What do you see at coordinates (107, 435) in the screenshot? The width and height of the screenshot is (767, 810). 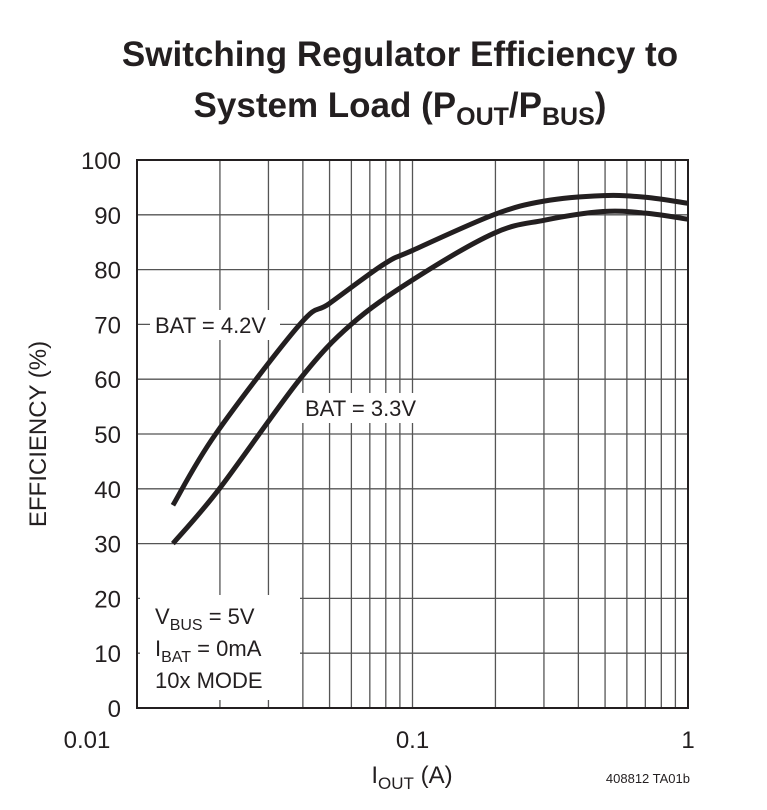 I see `y-tick-label: 50` at bounding box center [107, 435].